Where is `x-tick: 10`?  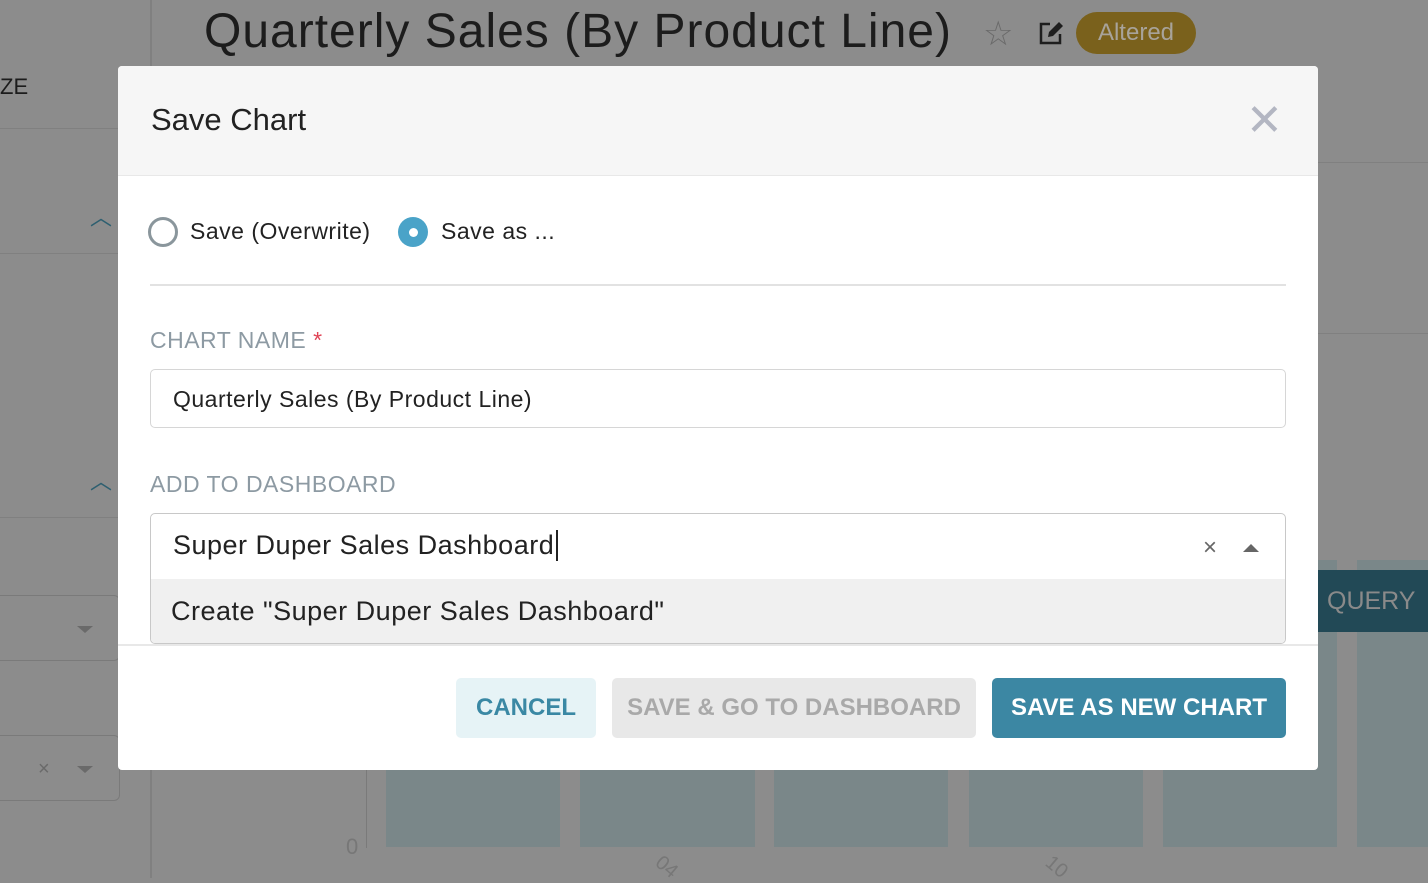
x-tick: 10 is located at coordinates (1056, 867).